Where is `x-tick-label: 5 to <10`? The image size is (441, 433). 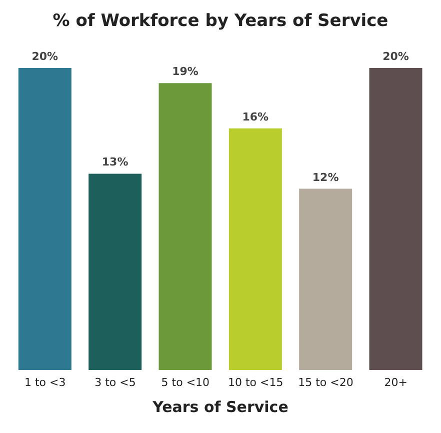 x-tick-label: 5 to <10 is located at coordinates (185, 382).